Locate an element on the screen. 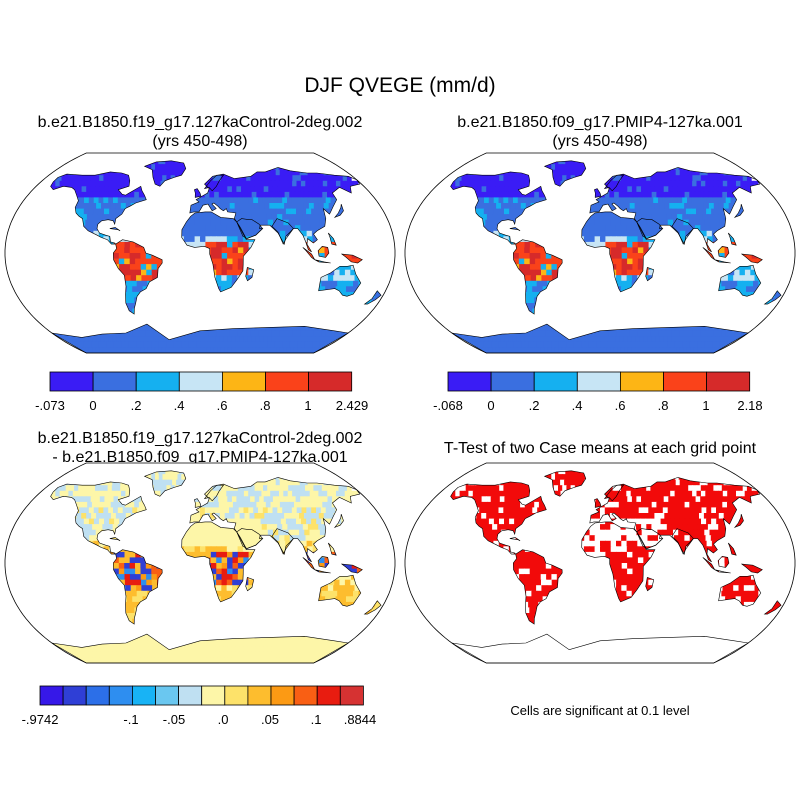  significance-note: Cells are significant at 0.1 level is located at coordinates (600, 710).